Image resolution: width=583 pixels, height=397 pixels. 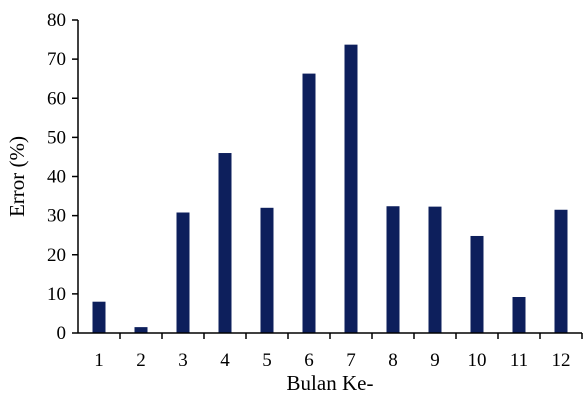 What do you see at coordinates (17, 176) in the screenshot?
I see `y-axis-title: Error (%)` at bounding box center [17, 176].